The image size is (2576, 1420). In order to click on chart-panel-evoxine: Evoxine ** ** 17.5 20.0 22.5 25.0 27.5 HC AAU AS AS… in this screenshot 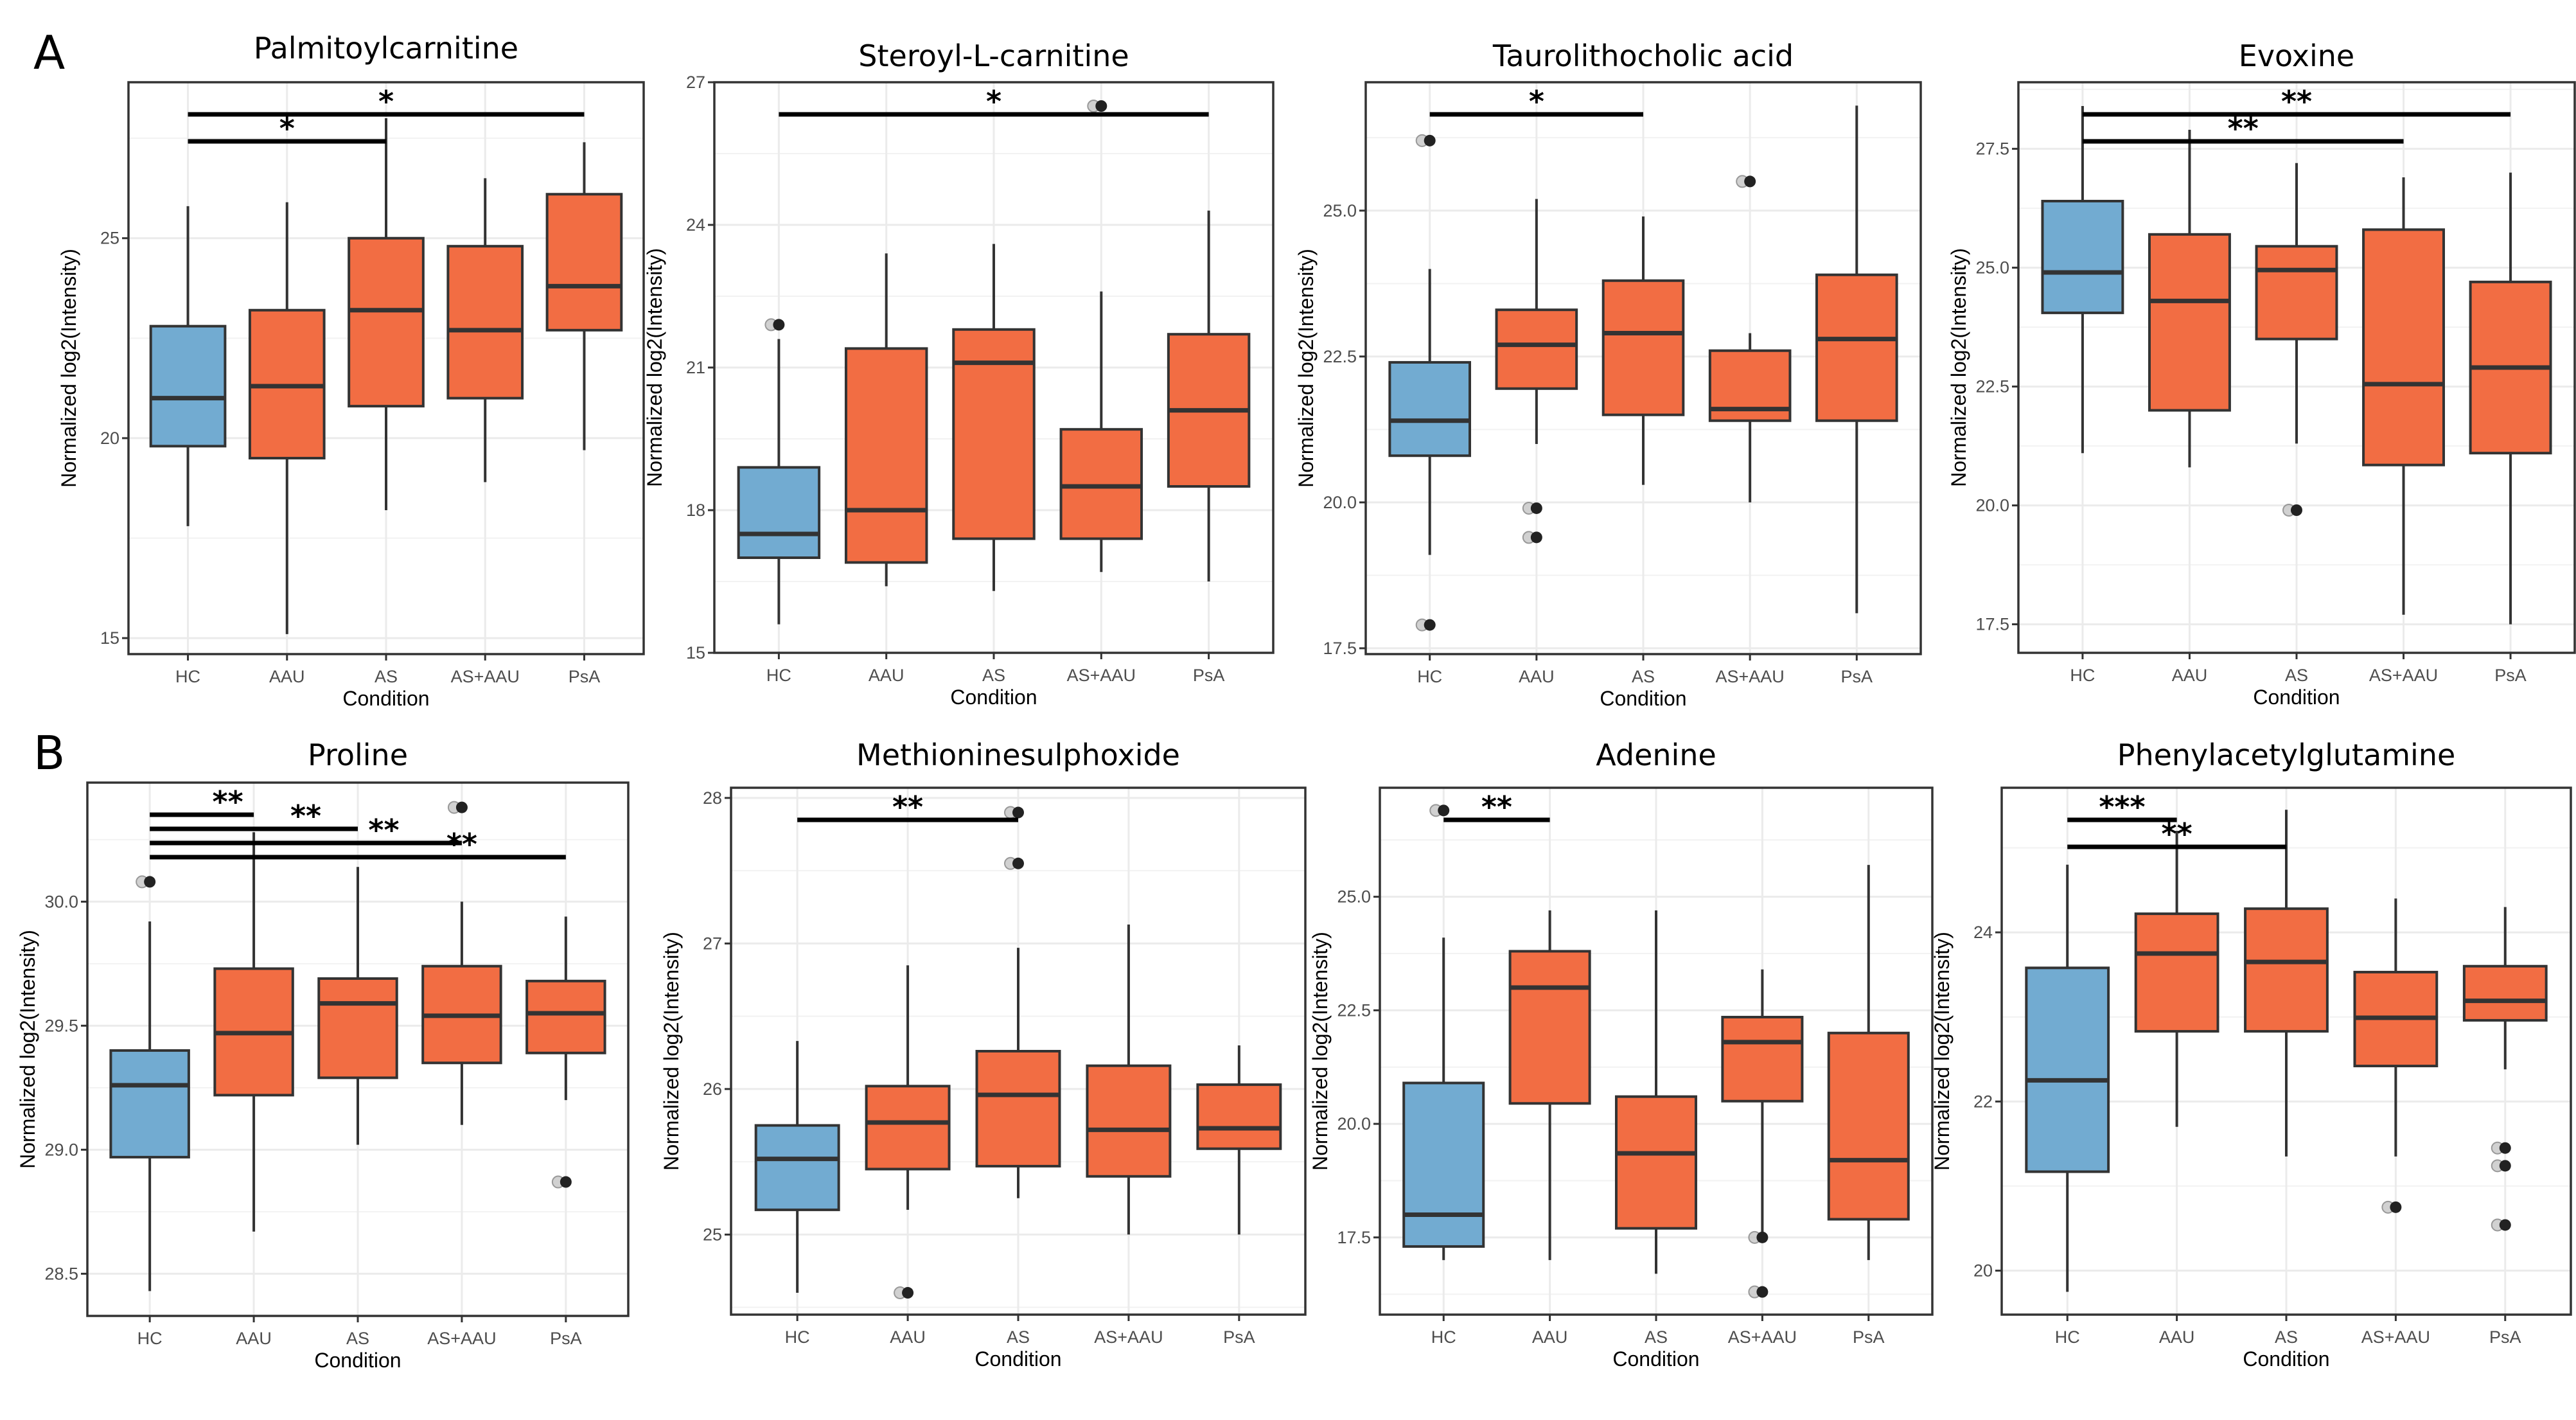, I will do `click(2255, 355)`.